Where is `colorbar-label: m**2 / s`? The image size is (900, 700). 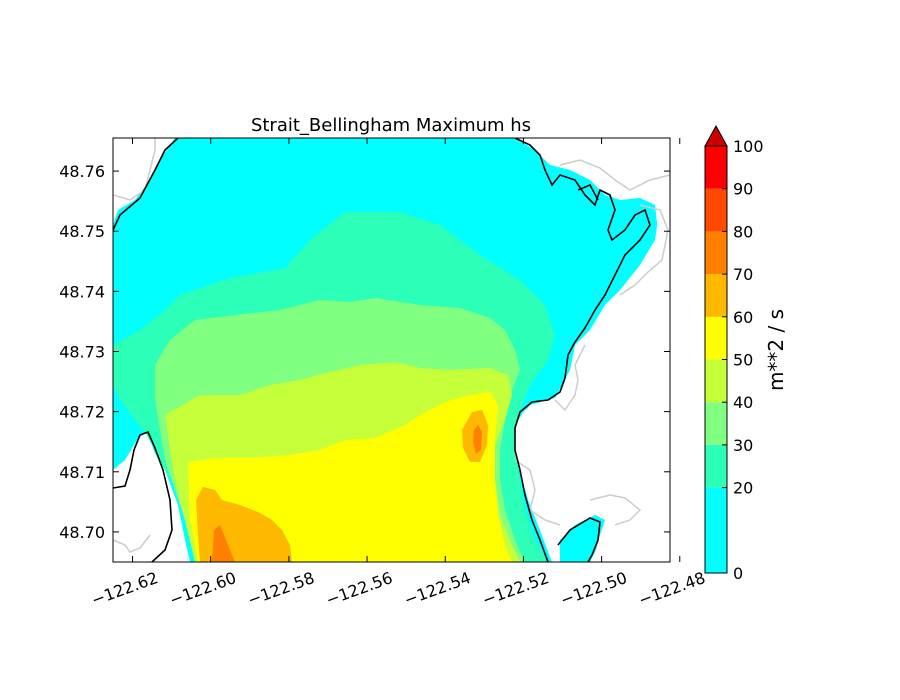
colorbar-label: m**2 / s is located at coordinates (776, 350).